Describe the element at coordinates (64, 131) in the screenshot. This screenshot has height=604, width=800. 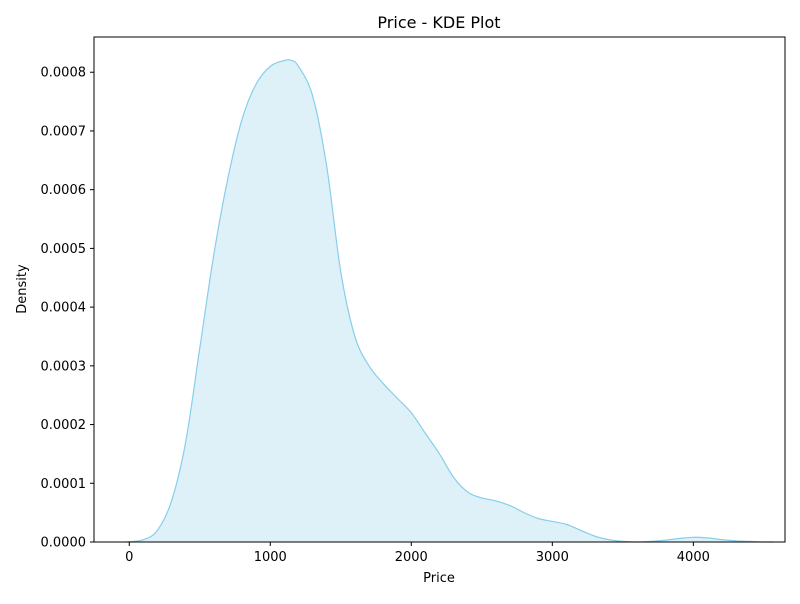
I see `y-tick-label: 0.0007` at that location.